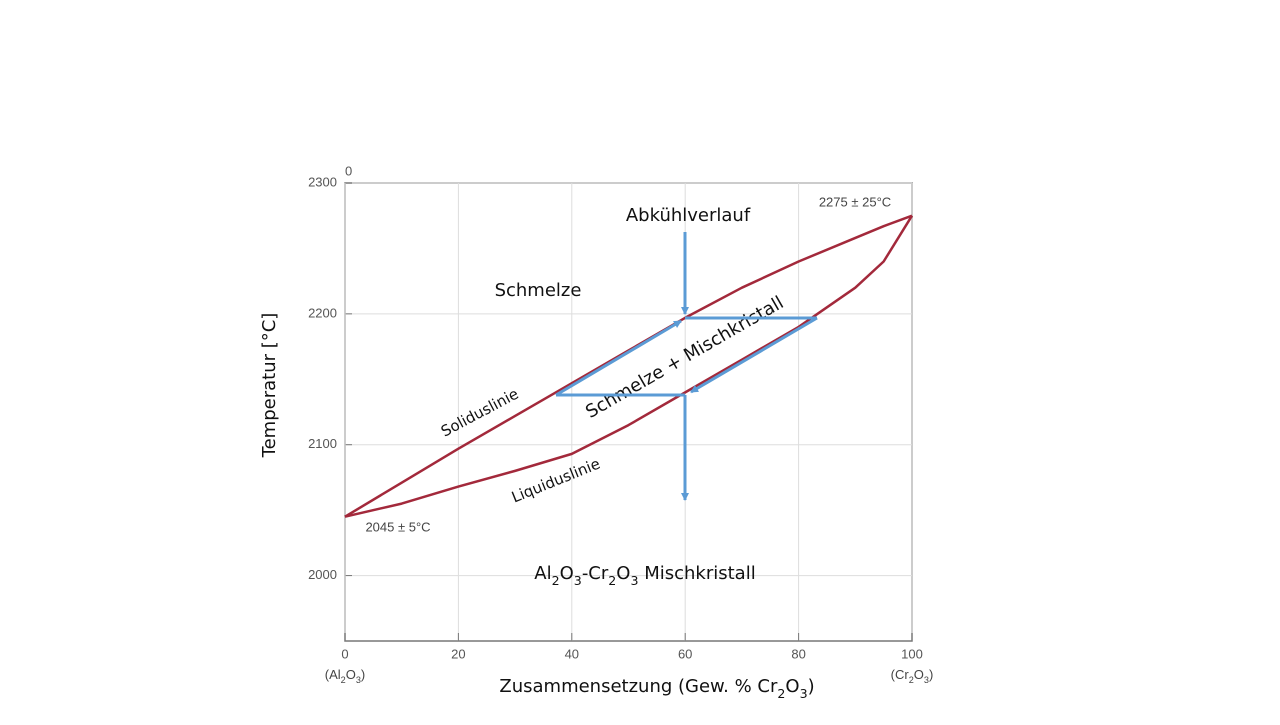 The image size is (1280, 725). Describe the element at coordinates (333, 674) in the screenshot. I see `text-part: (Al` at that location.